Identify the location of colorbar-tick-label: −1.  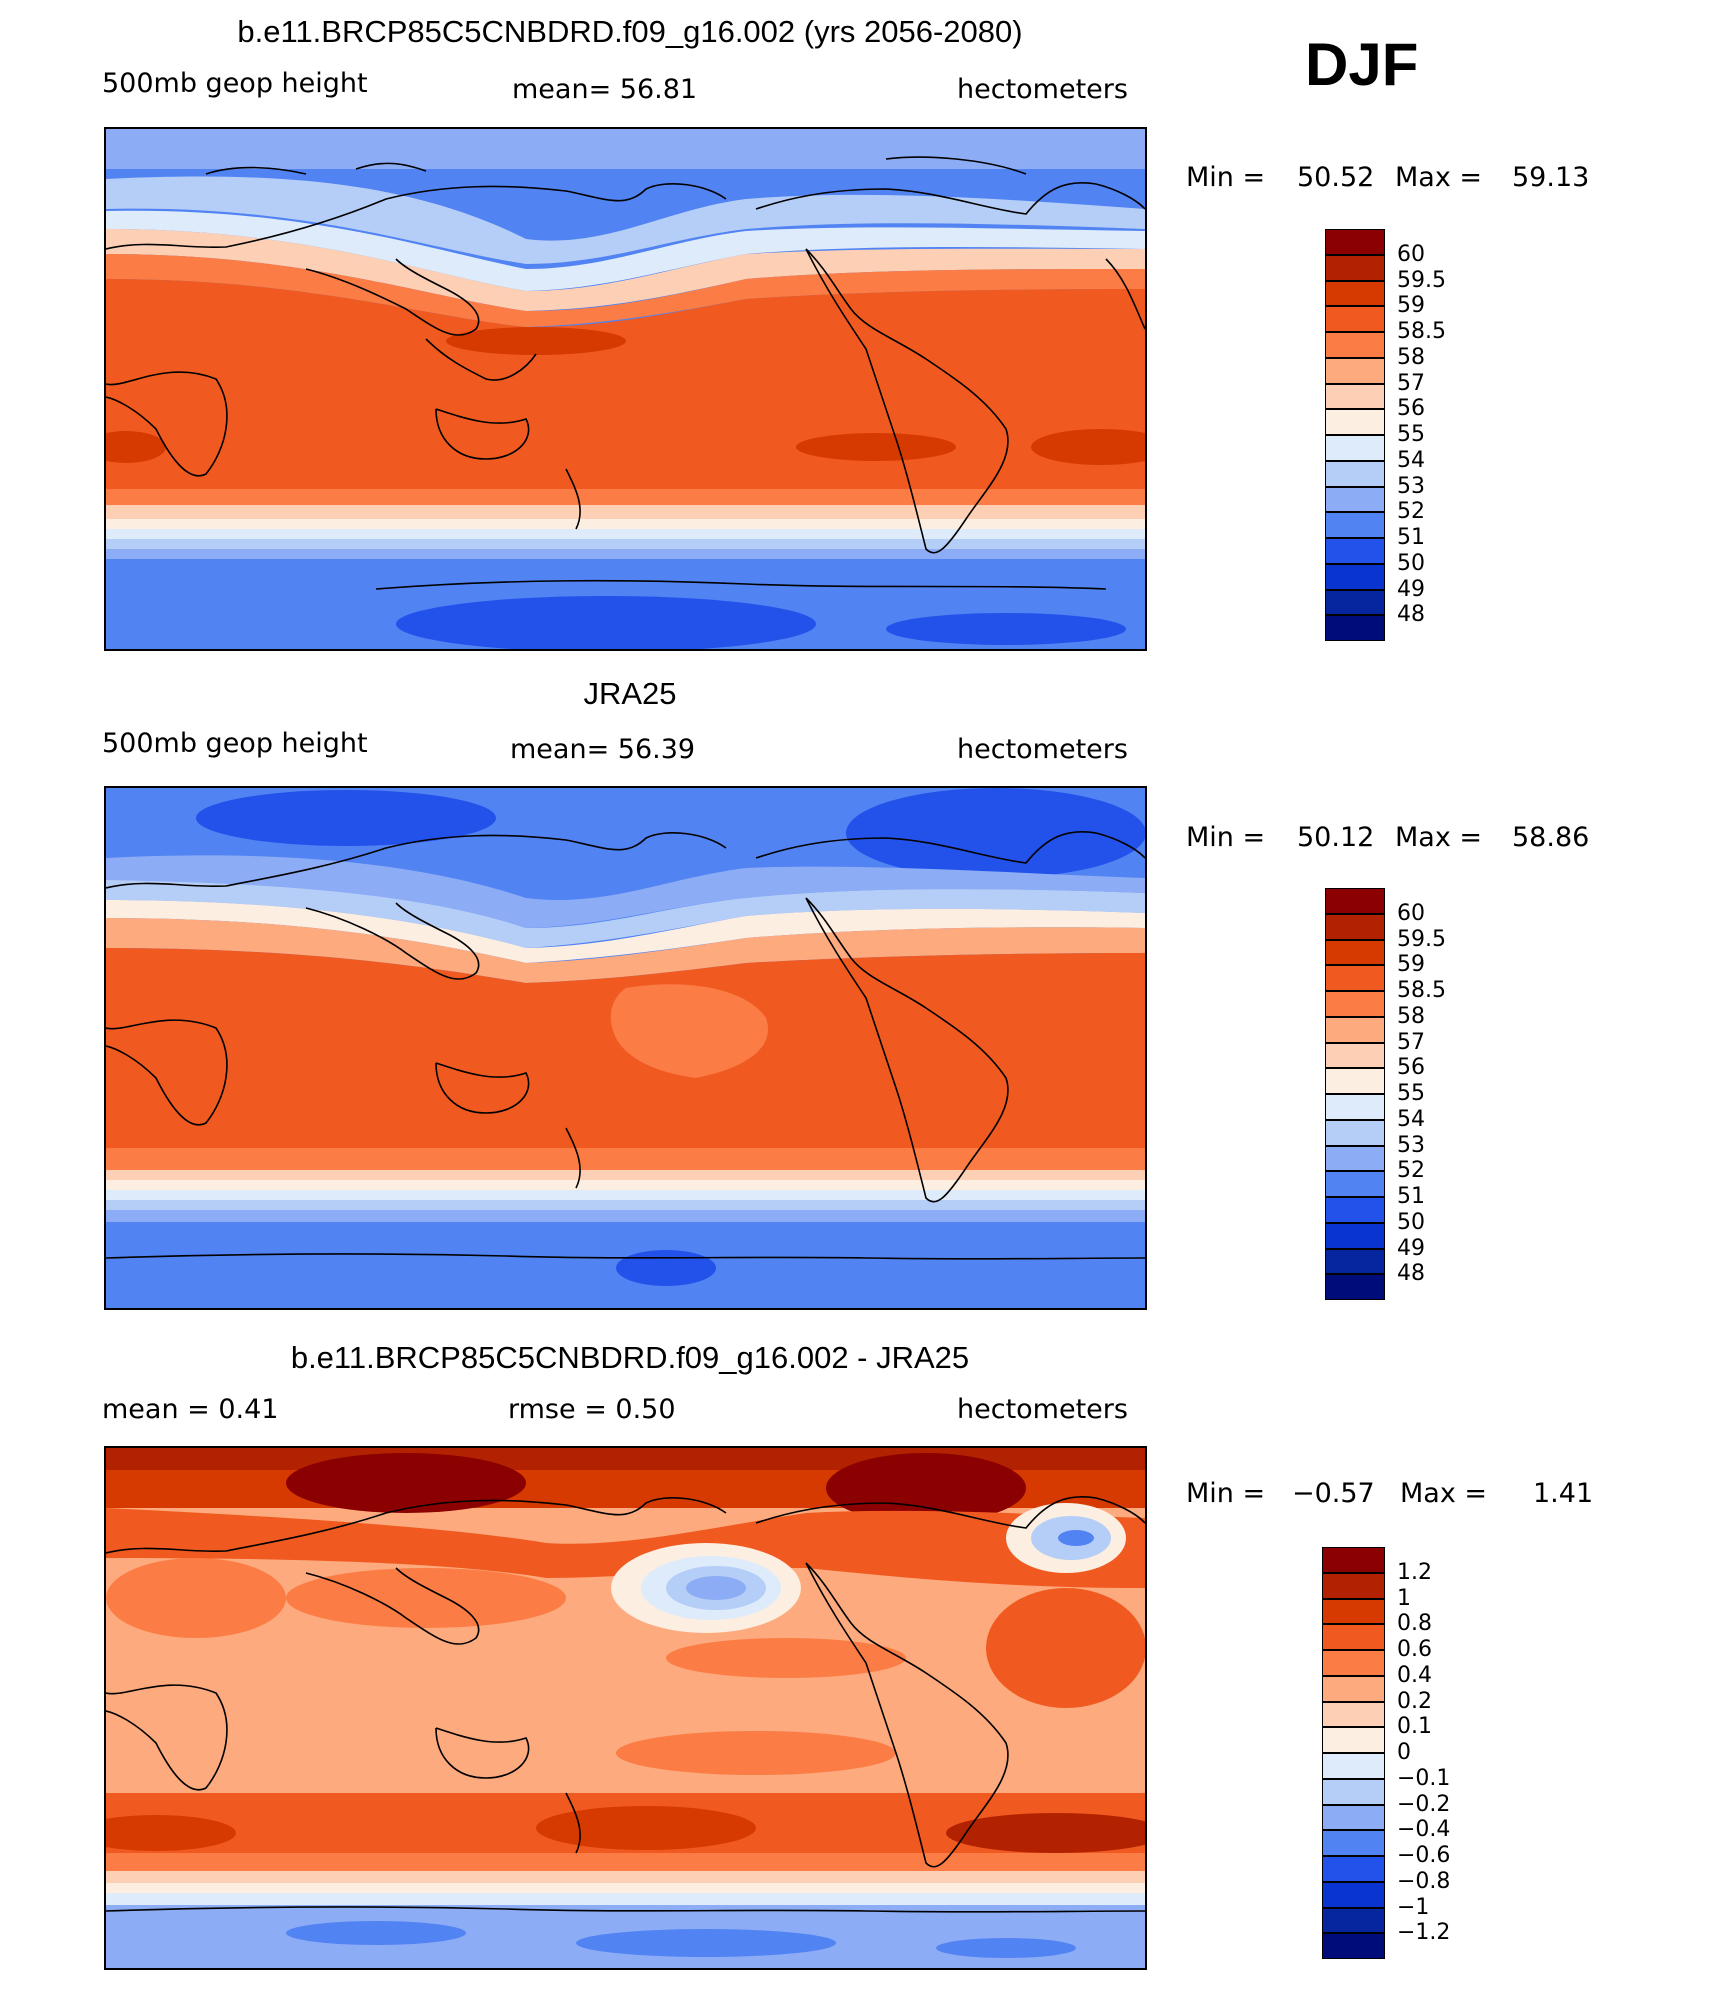
(1413, 1907).